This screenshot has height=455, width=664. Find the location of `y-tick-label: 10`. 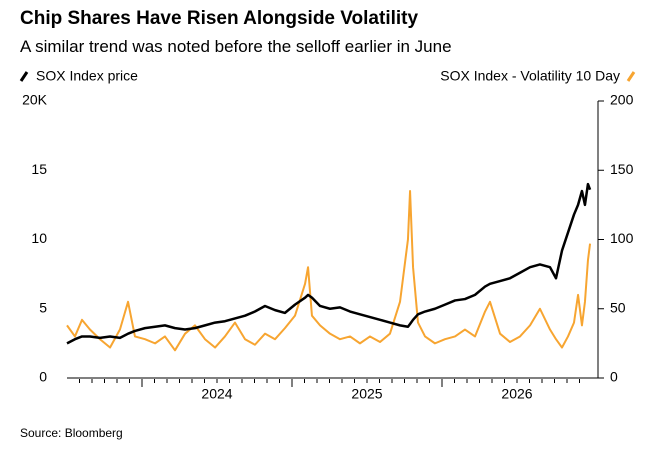

y-tick-label: 10 is located at coordinates (39, 238).